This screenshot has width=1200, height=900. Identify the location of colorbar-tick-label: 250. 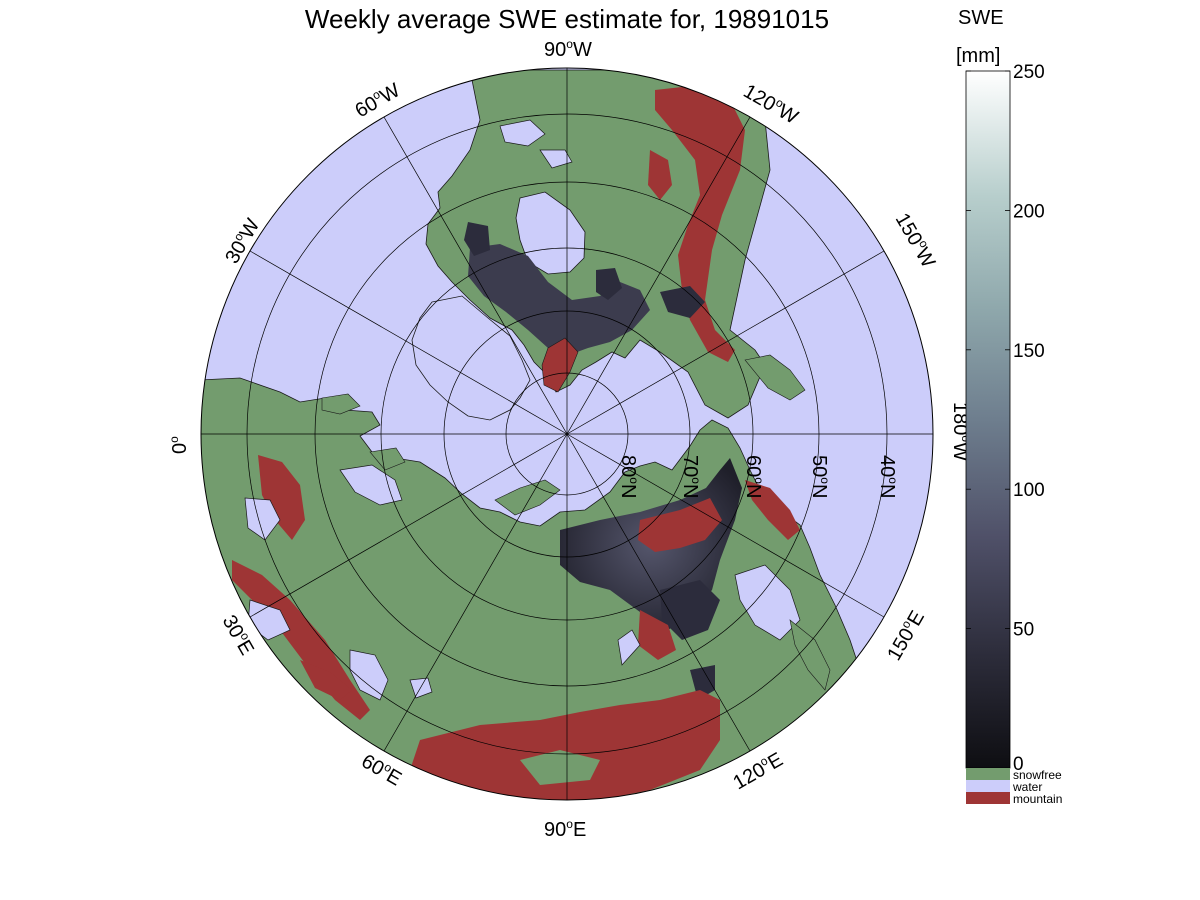
(1029, 72).